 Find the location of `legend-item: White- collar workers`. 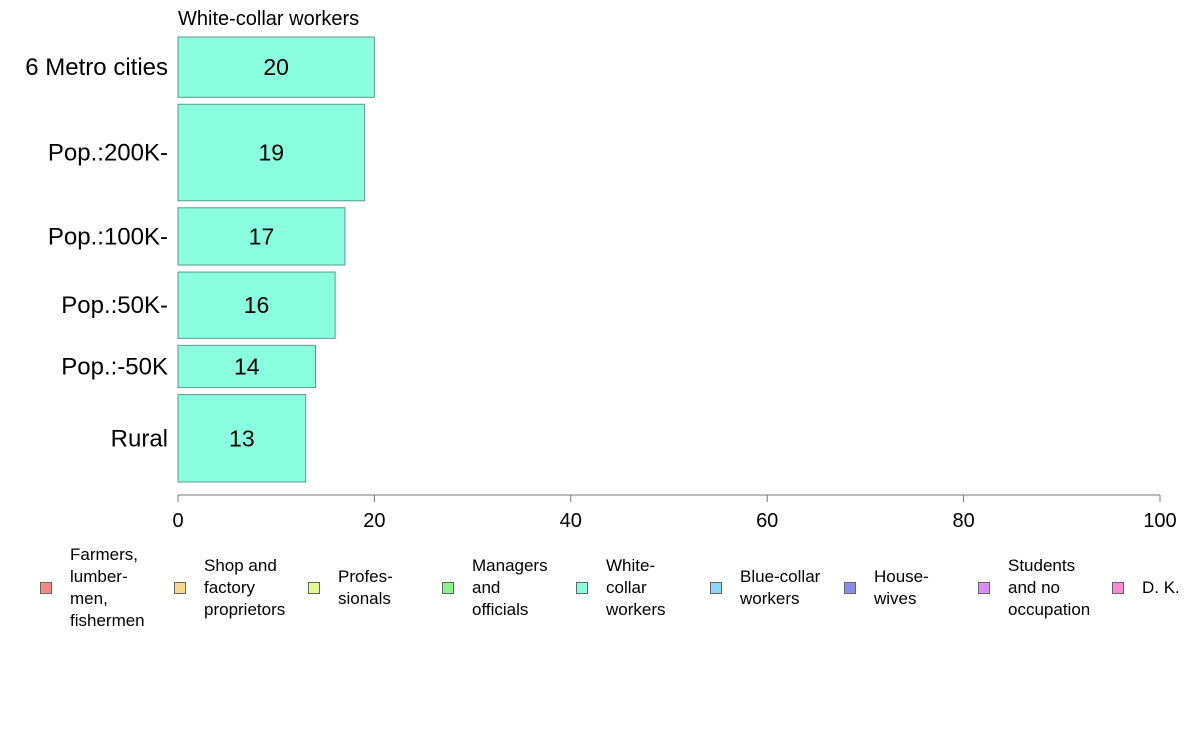

legend-item: White- collar workers is located at coordinates (621, 588).